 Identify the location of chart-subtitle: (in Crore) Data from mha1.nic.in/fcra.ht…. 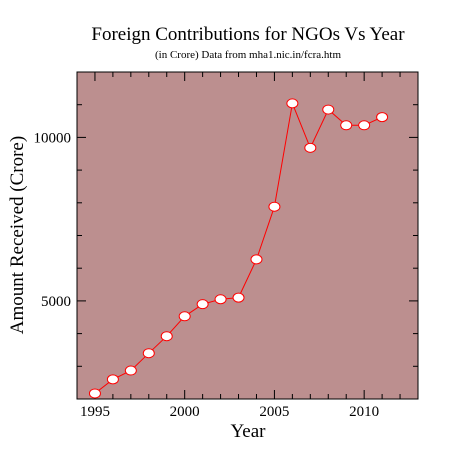
(248, 55).